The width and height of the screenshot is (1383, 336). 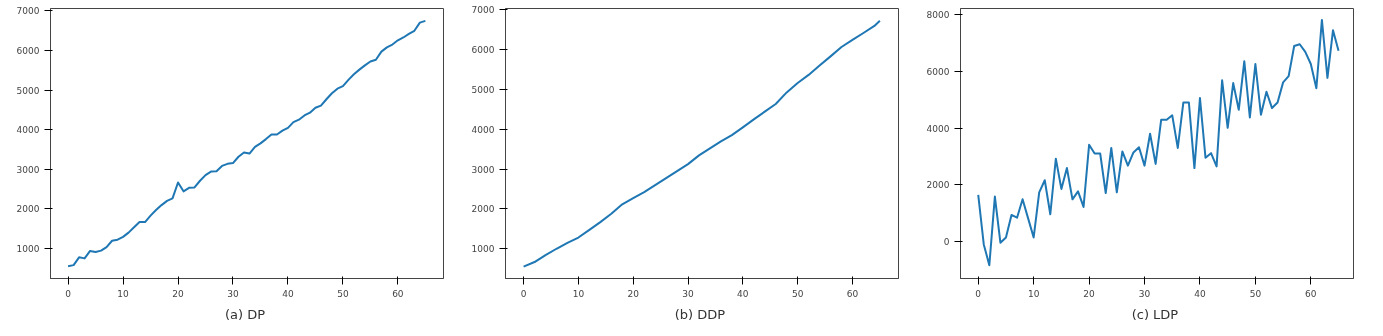 What do you see at coordinates (946, 242) in the screenshot?
I see `y-tick-label: 0` at bounding box center [946, 242].